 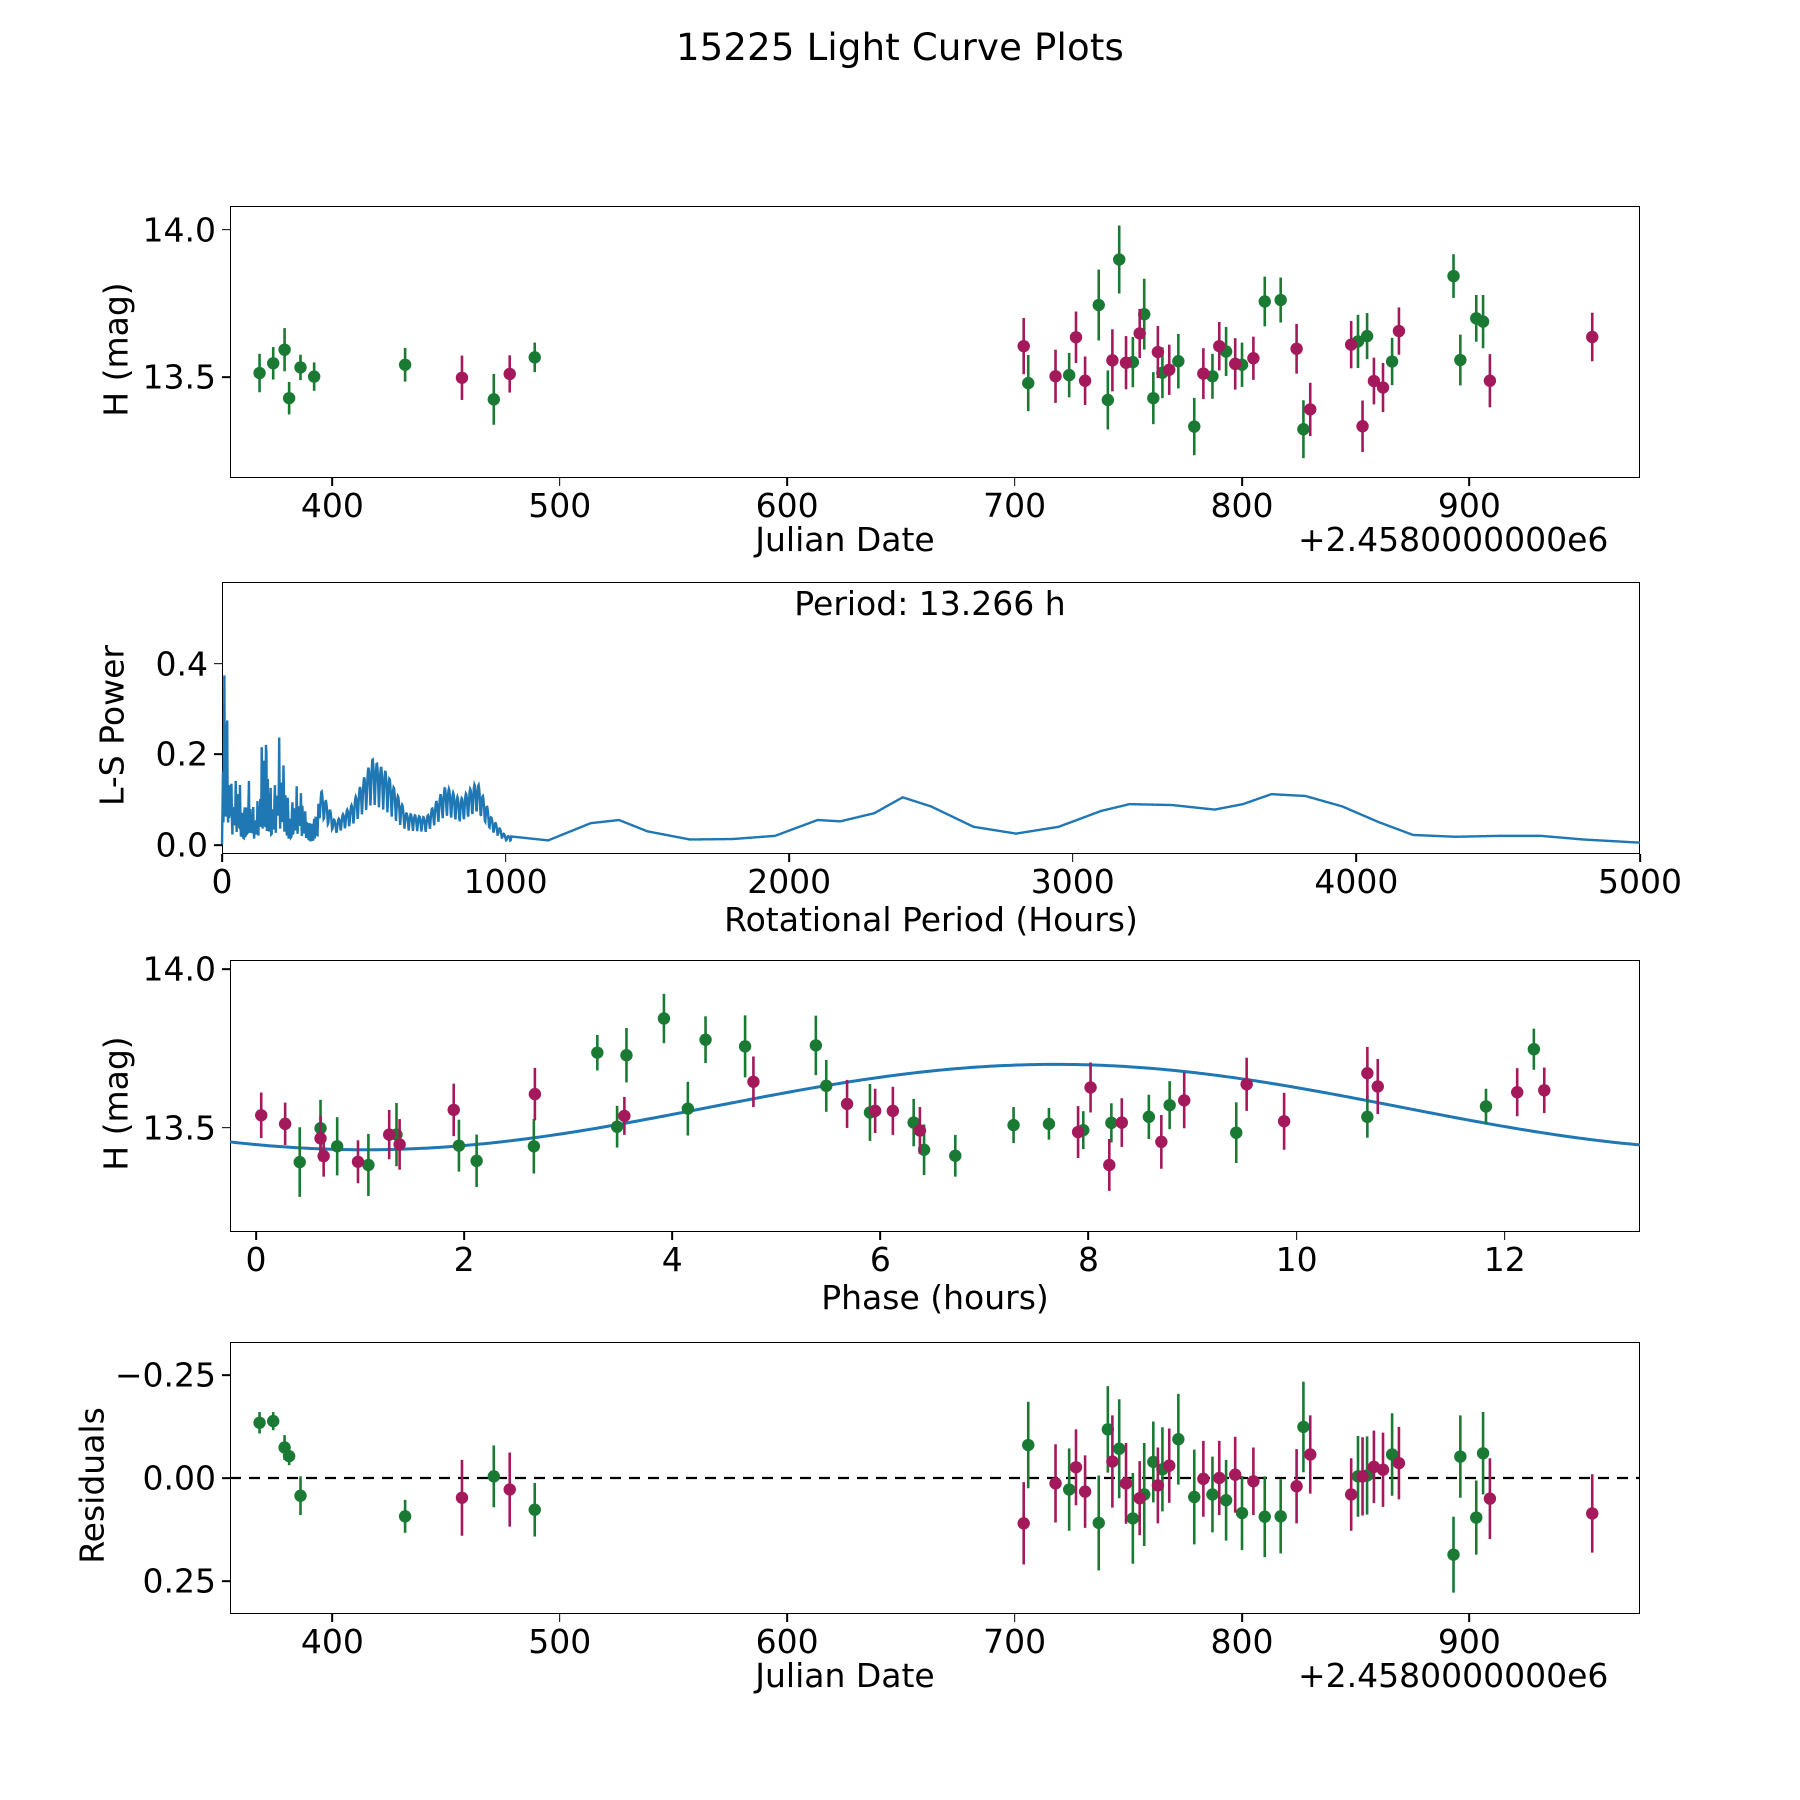 I want to click on ytick-periodogram-2: 0.4, so click(x=181, y=664).